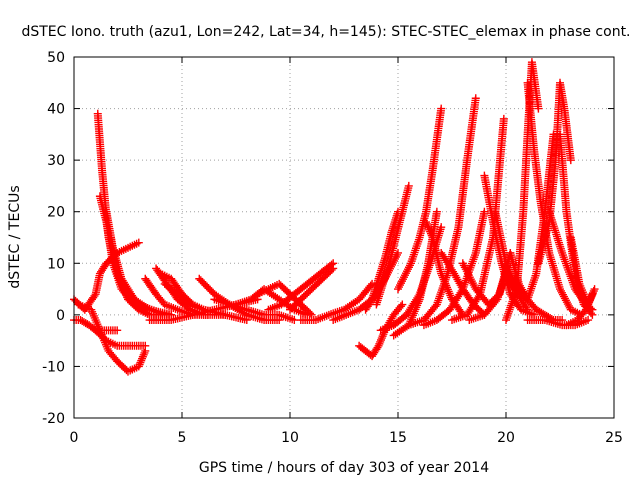 The width and height of the screenshot is (640, 480). Describe the element at coordinates (56, 161) in the screenshot. I see `y-tick-label: 30` at that location.